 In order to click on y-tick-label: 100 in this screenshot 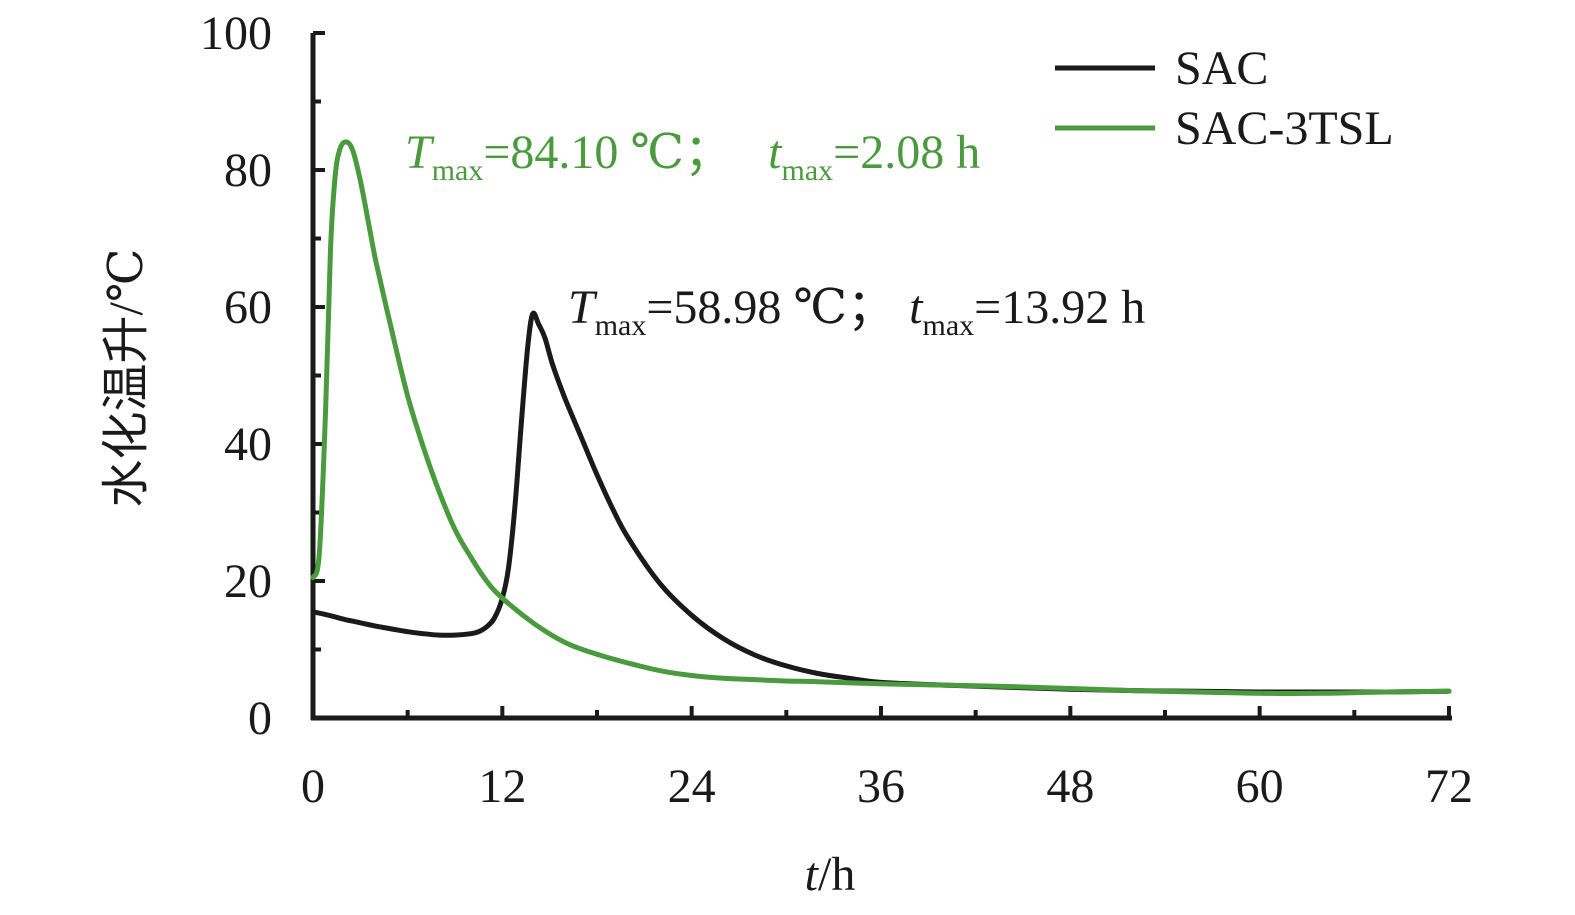, I will do `click(236, 33)`.